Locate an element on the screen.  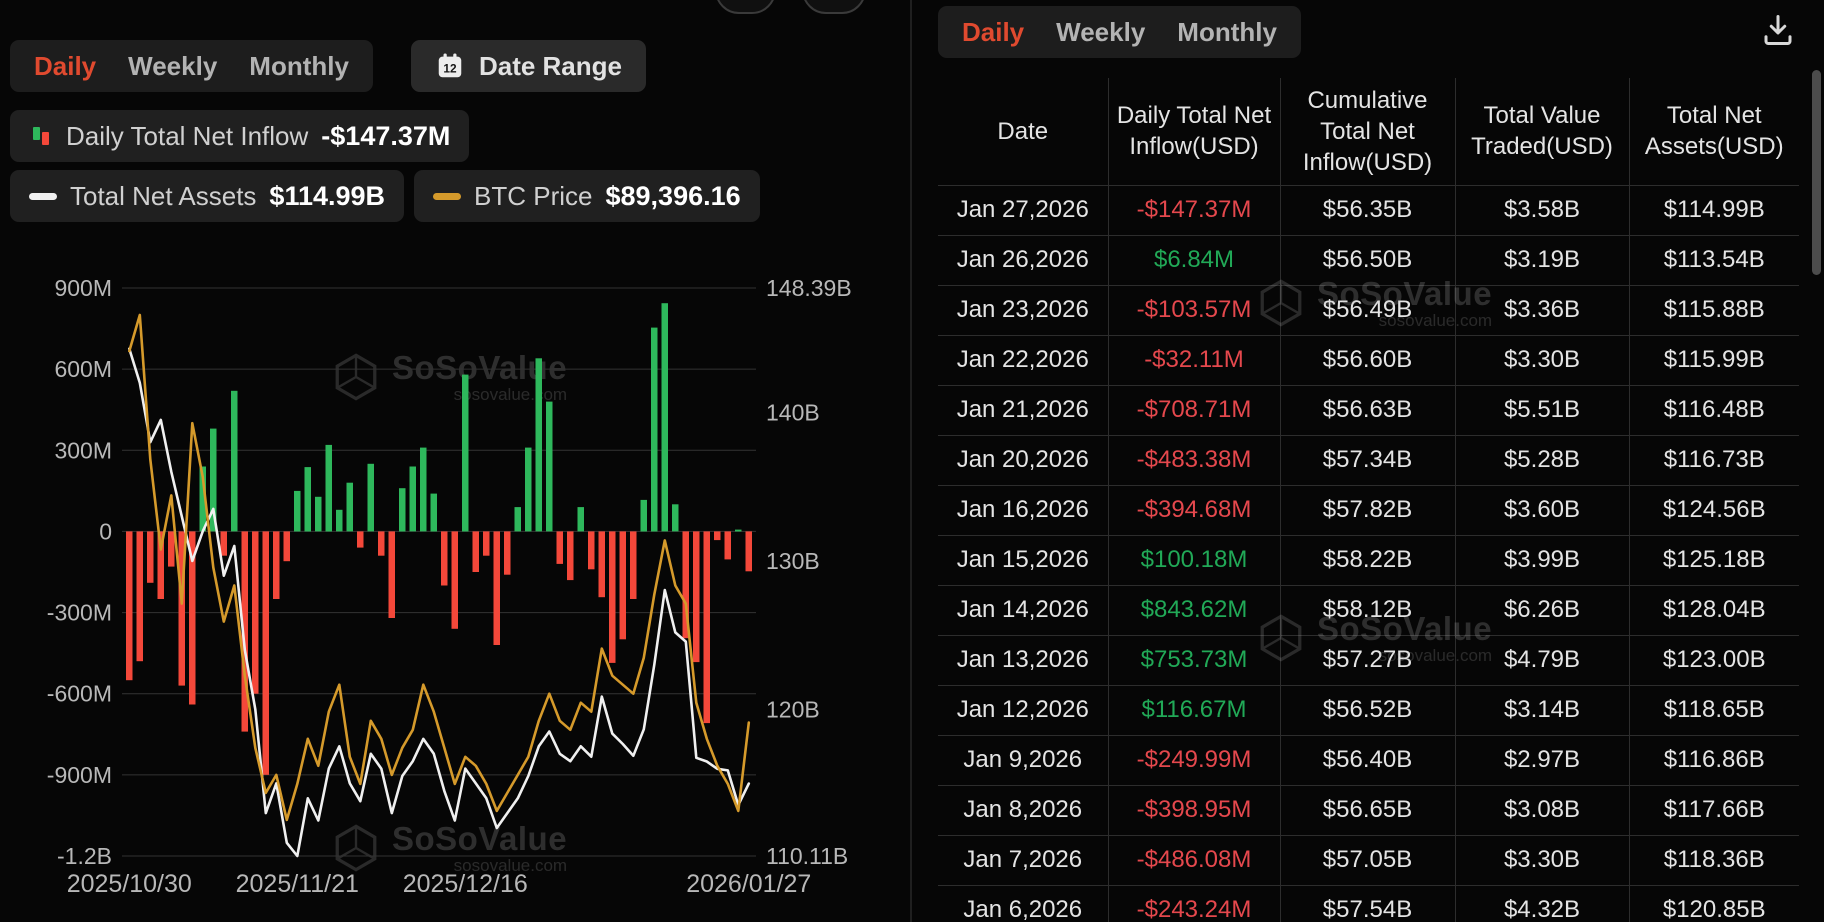
cell-daily-inflow: -$708.71M is located at coordinates (1194, 410).